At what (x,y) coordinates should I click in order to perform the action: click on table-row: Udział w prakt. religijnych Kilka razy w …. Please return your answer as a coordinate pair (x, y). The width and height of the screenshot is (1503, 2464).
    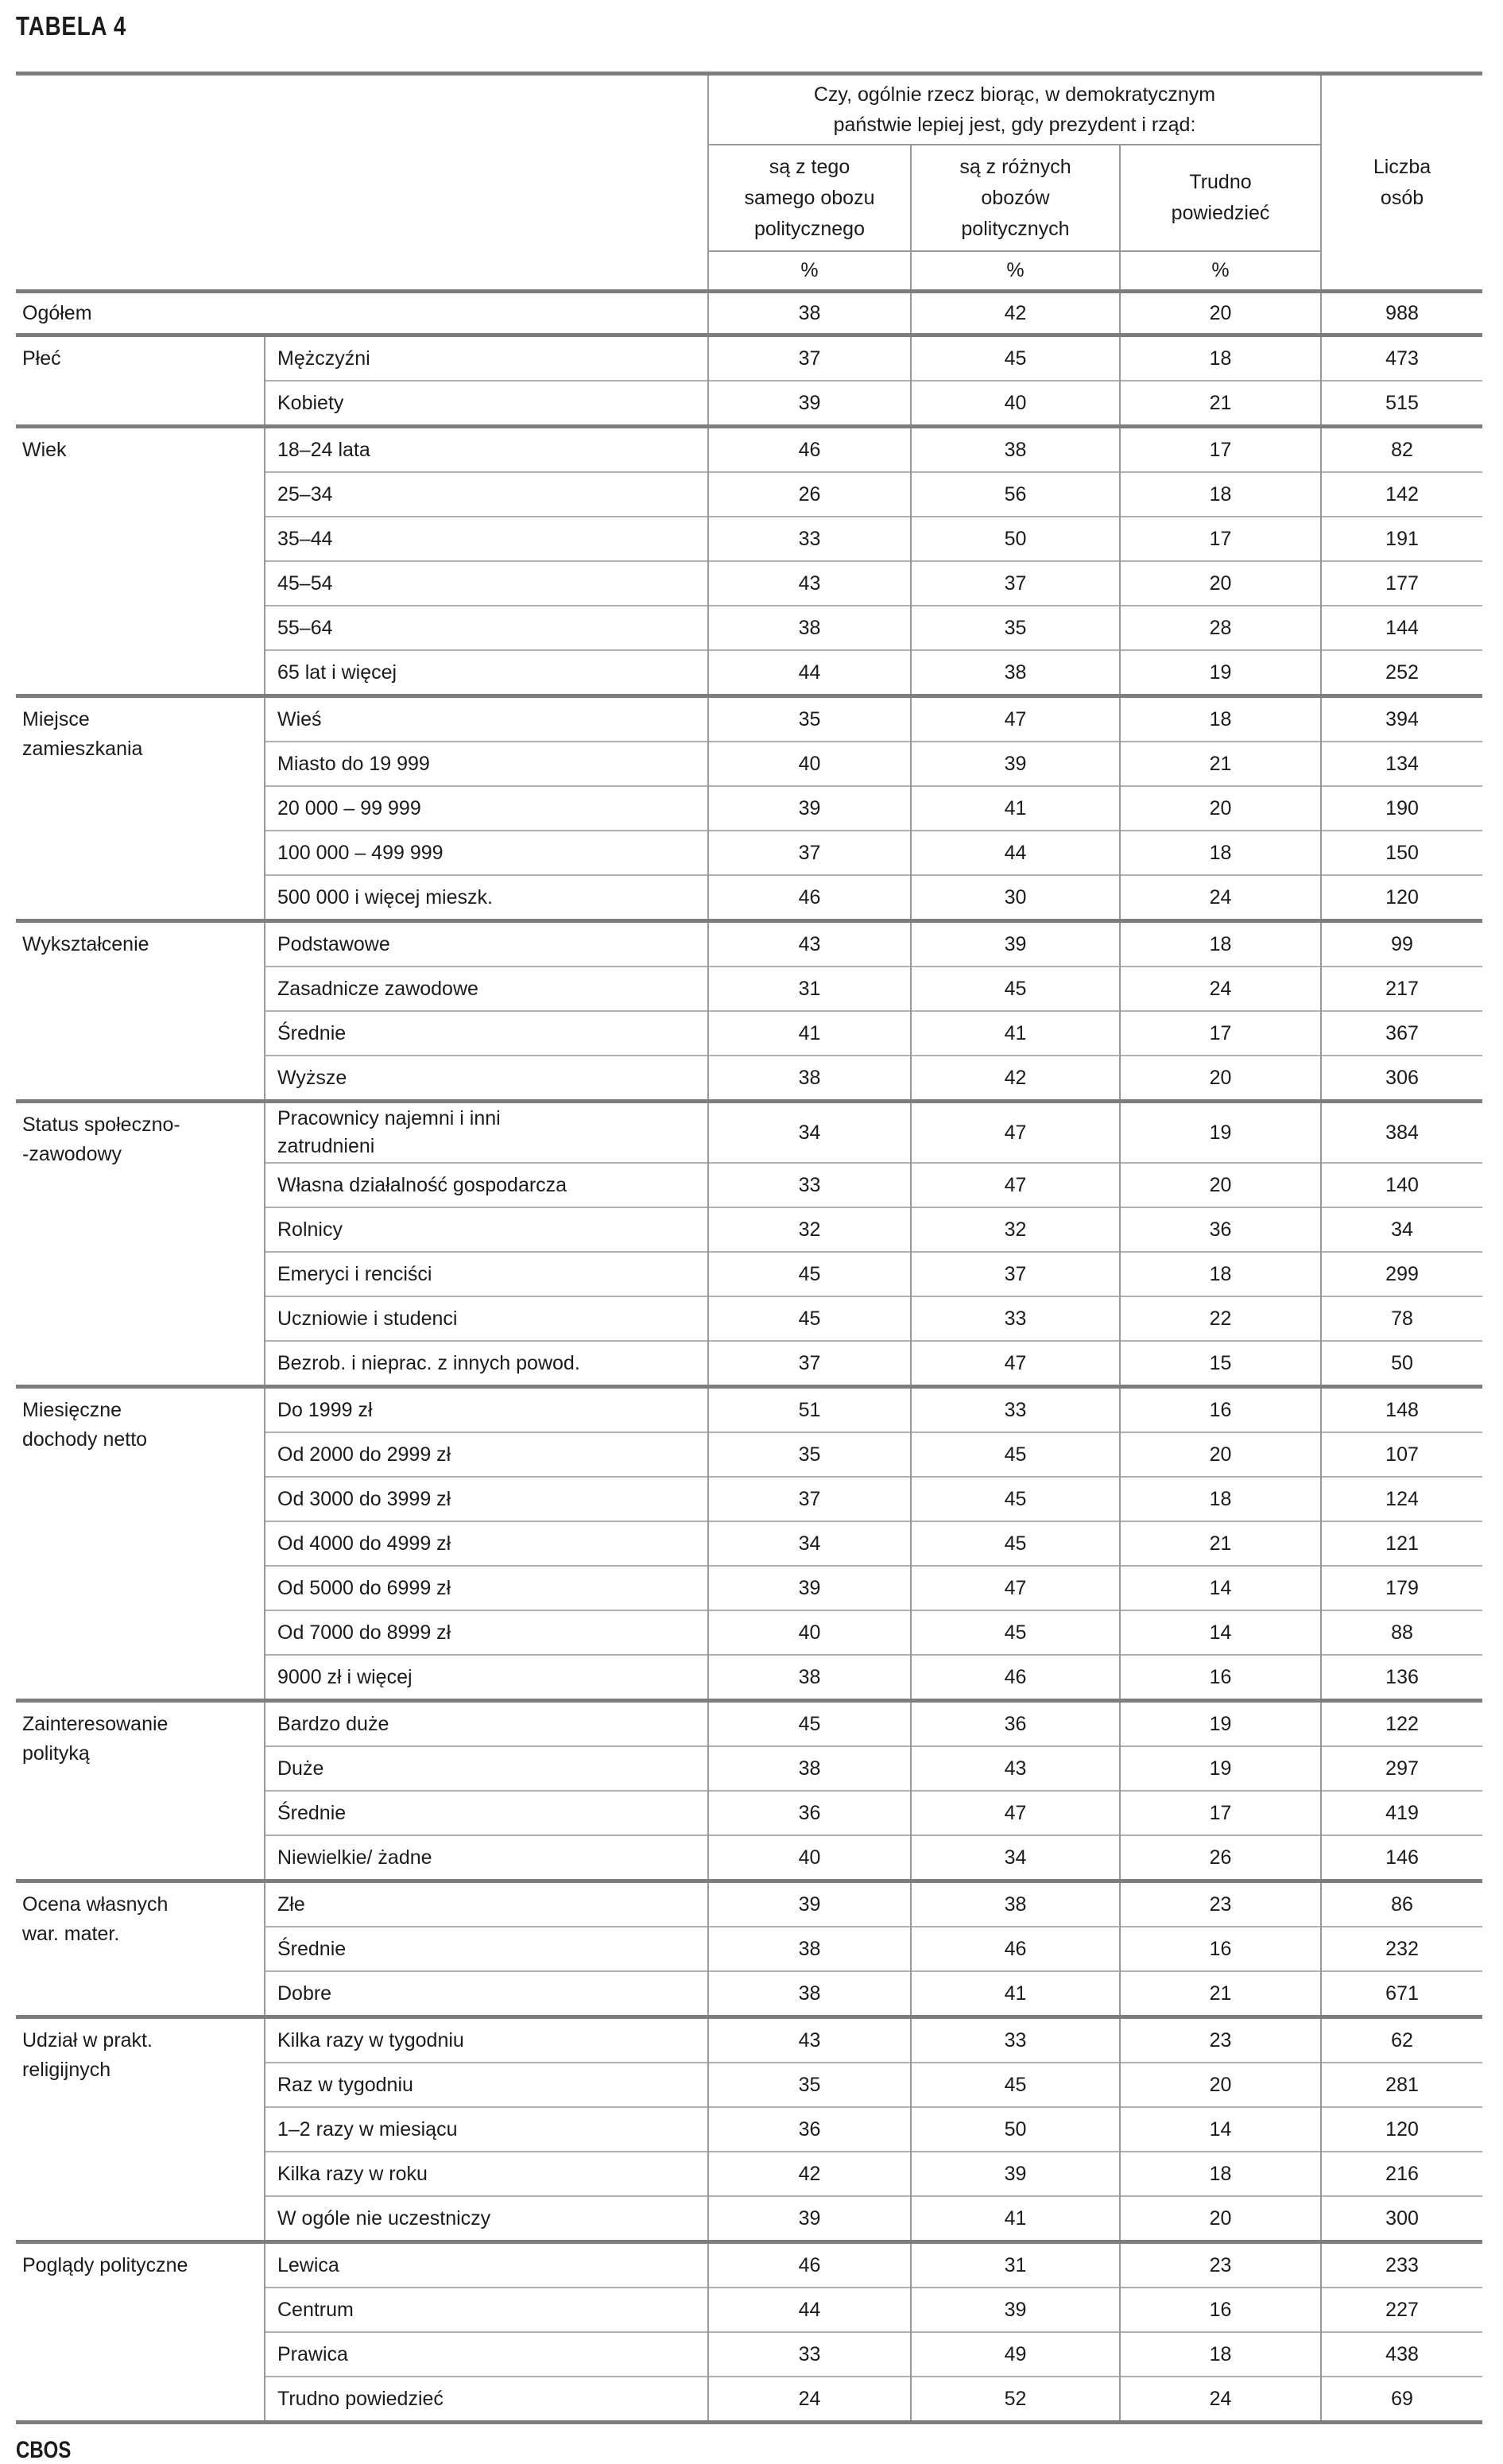
    Looking at the image, I should click on (749, 2128).